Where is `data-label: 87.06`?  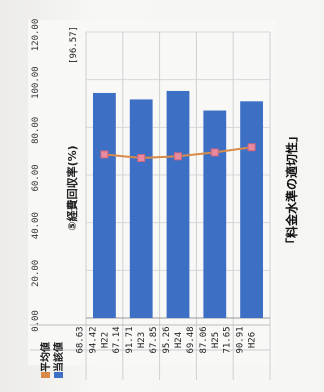
data-label: 87.06 is located at coordinates (204, 339).